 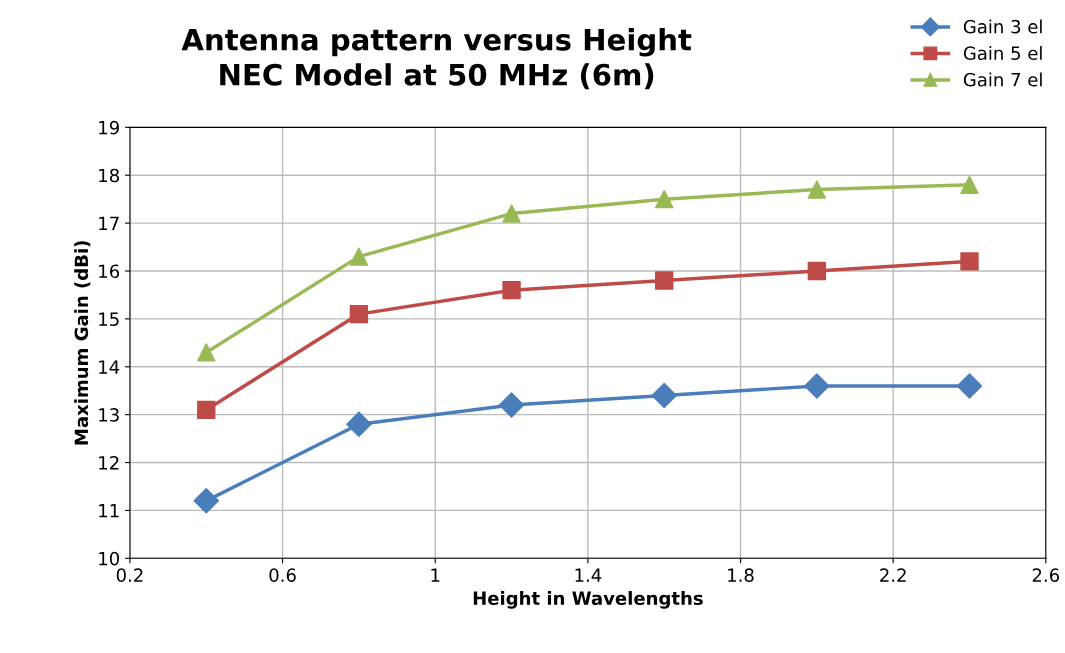 I want to click on x-tick-label: 2.2, so click(x=893, y=575).